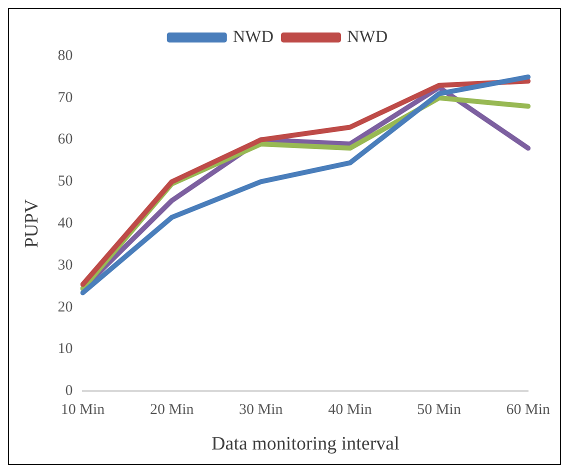  What do you see at coordinates (172, 410) in the screenshot?
I see `x-tick-label: 20 Min` at bounding box center [172, 410].